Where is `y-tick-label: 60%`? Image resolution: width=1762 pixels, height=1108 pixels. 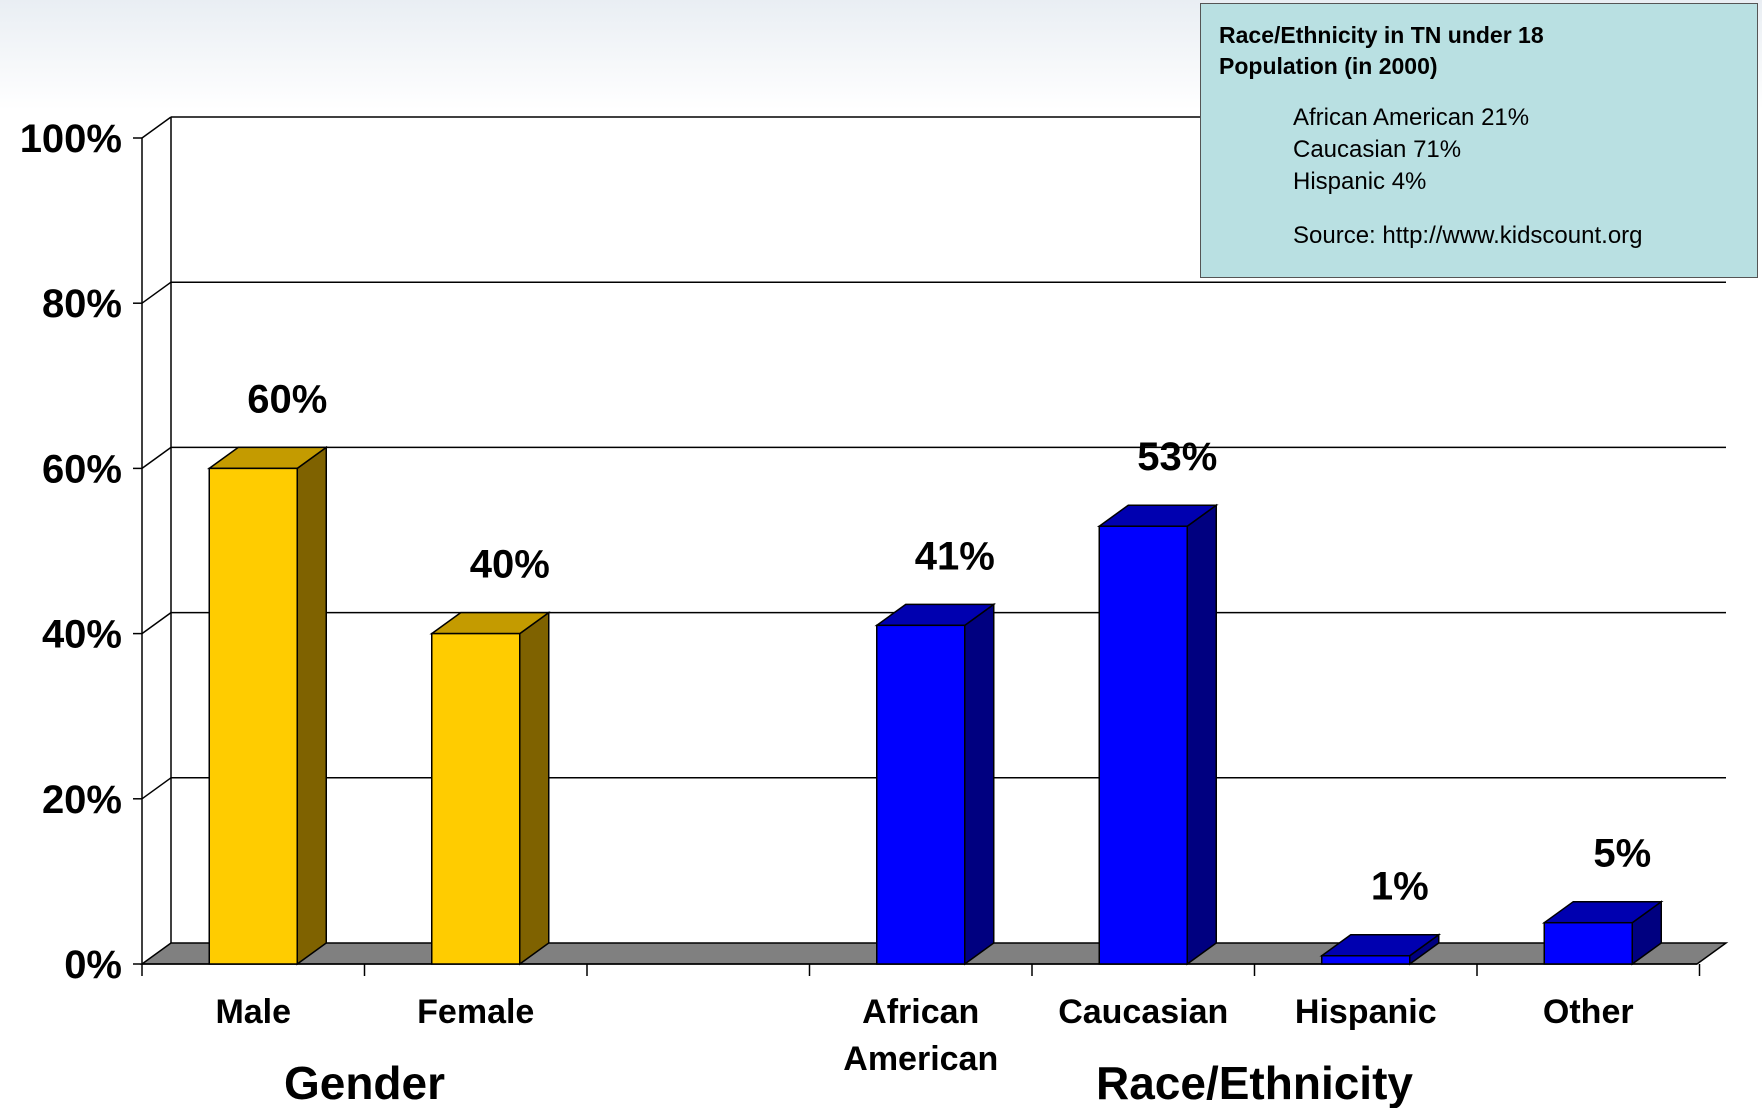 y-tick-label: 60% is located at coordinates (82, 469).